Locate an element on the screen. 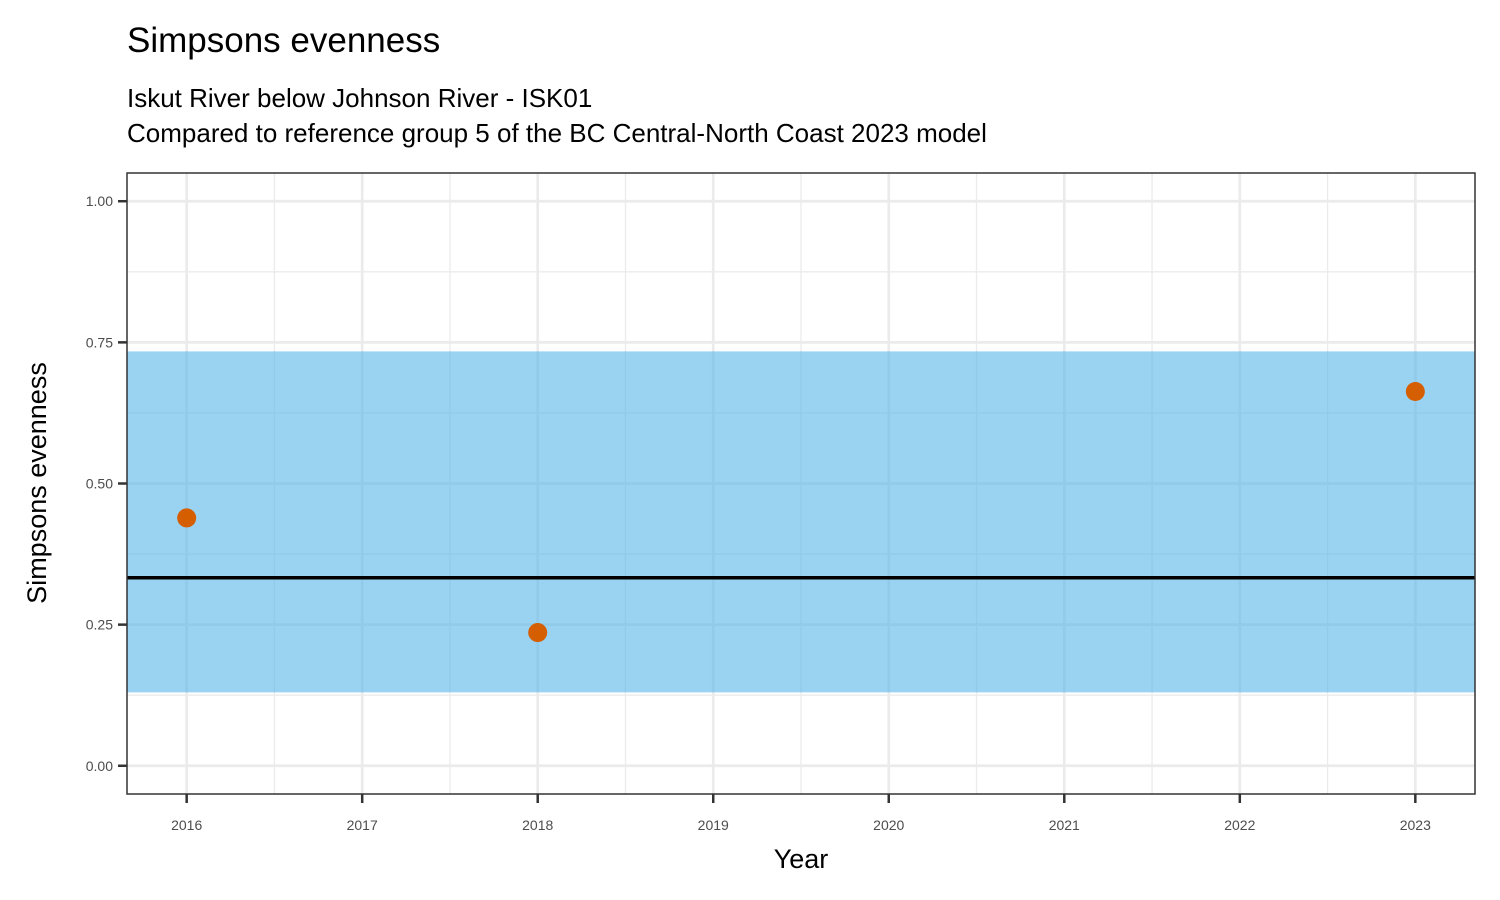  x-tick-label: 2019 is located at coordinates (713, 825).